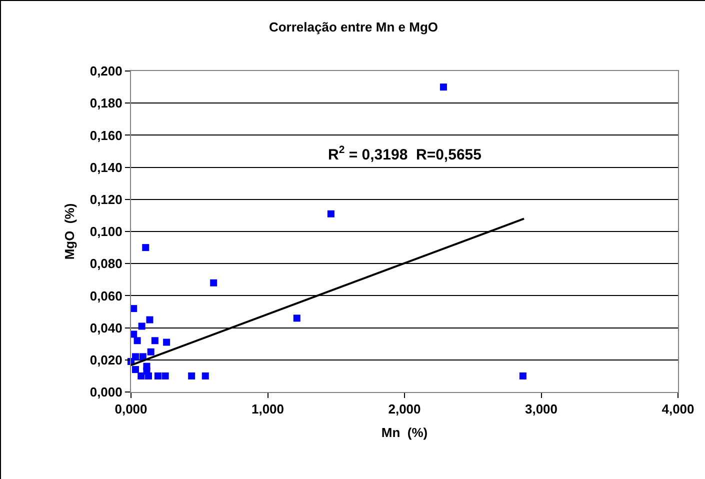 This screenshot has width=705, height=479. I want to click on y-tick-label: 0,100, so click(106, 232).